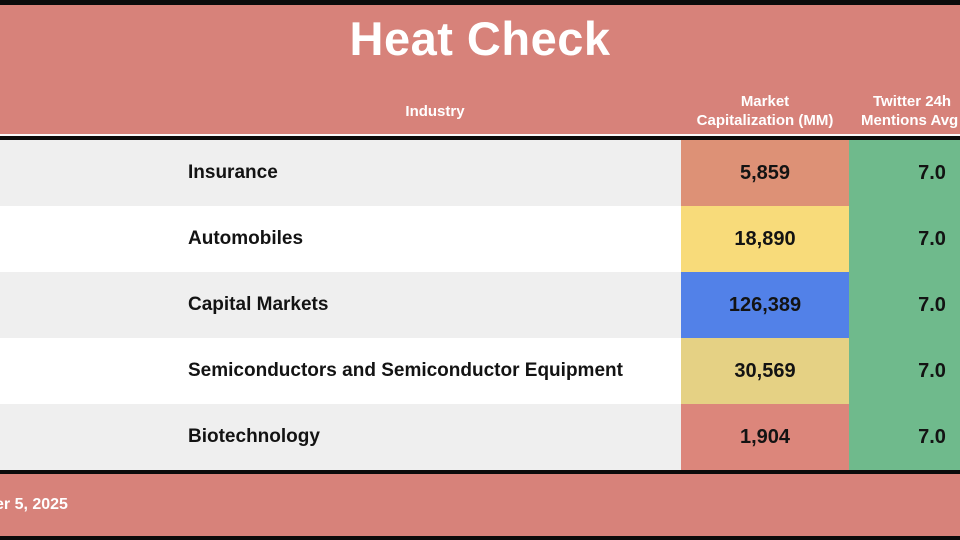  I want to click on industry-label: Automobiles, so click(246, 238).